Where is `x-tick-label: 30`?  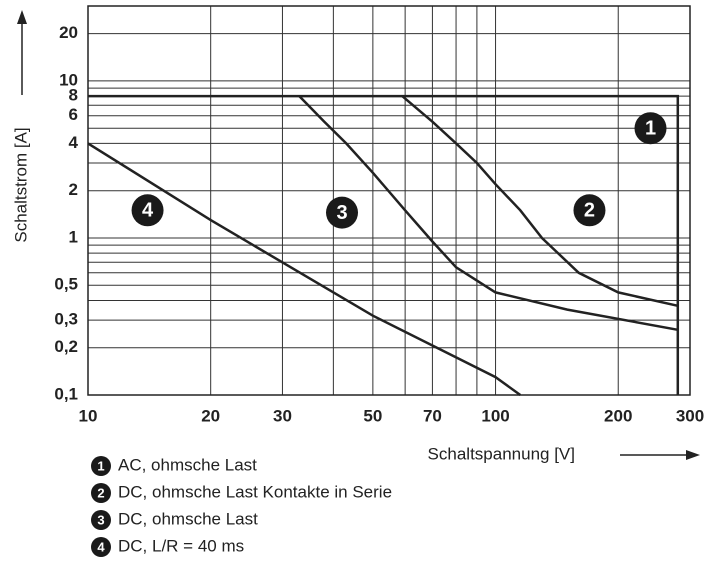
x-tick-label: 30 is located at coordinates (282, 415).